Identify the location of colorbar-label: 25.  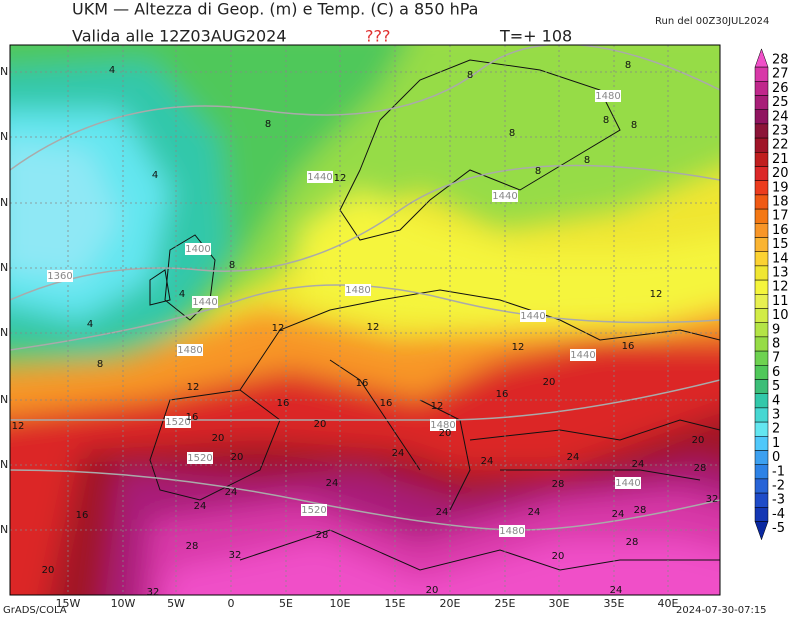
(780, 102).